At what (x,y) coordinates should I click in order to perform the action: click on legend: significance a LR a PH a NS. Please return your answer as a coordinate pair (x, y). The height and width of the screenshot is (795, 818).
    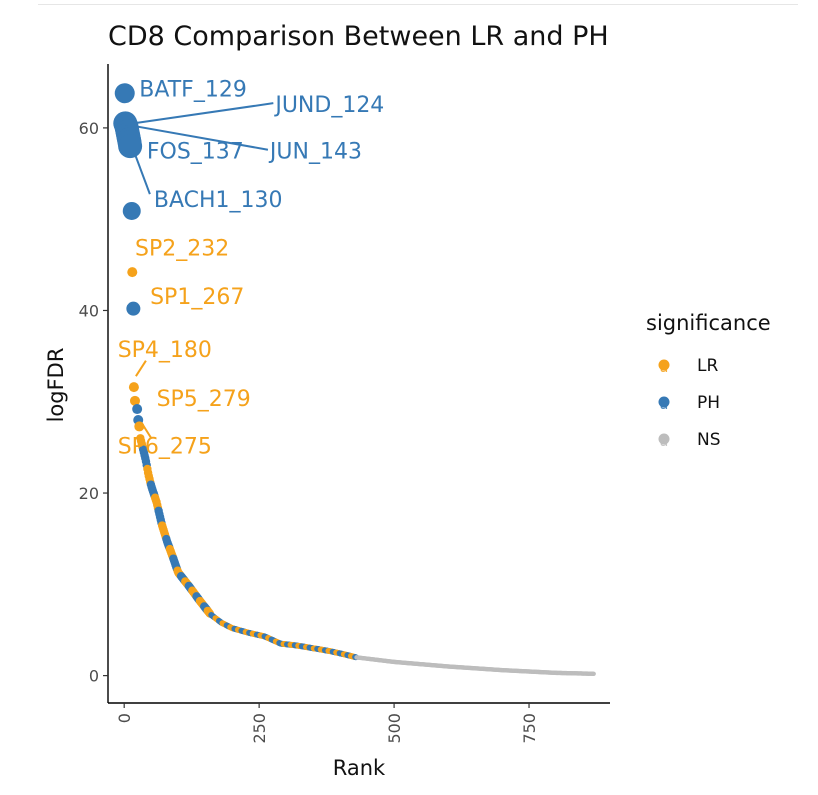
    Looking at the image, I should click on (708, 380).